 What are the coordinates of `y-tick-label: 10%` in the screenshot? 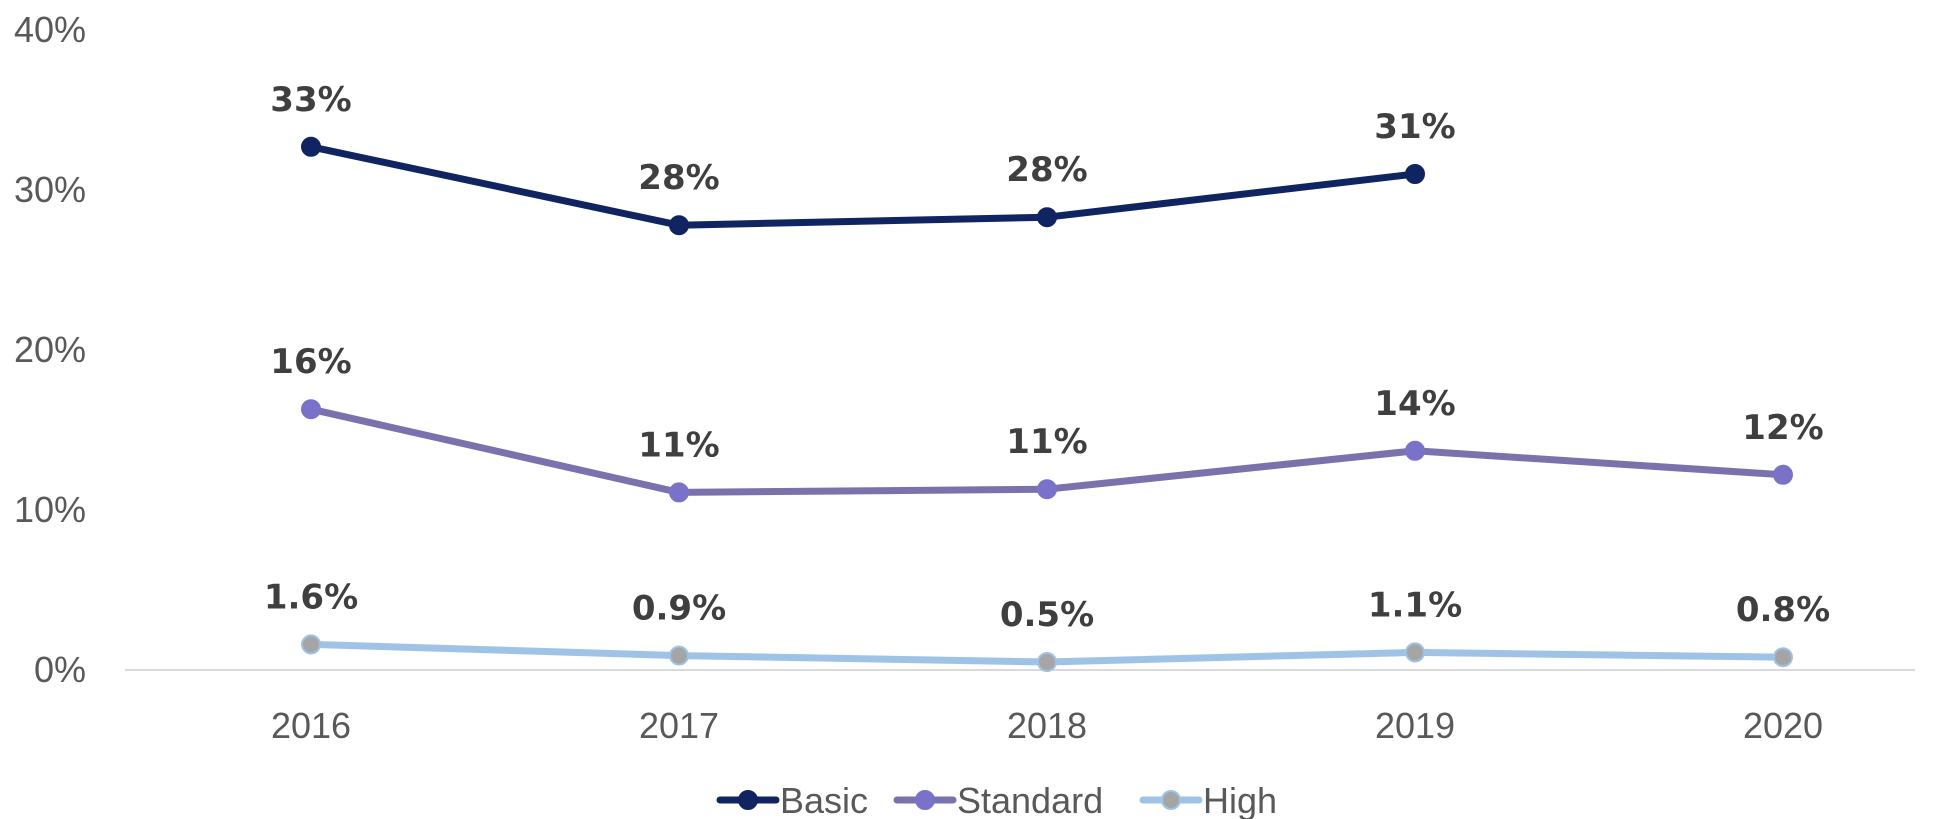 It's located at (50, 509).